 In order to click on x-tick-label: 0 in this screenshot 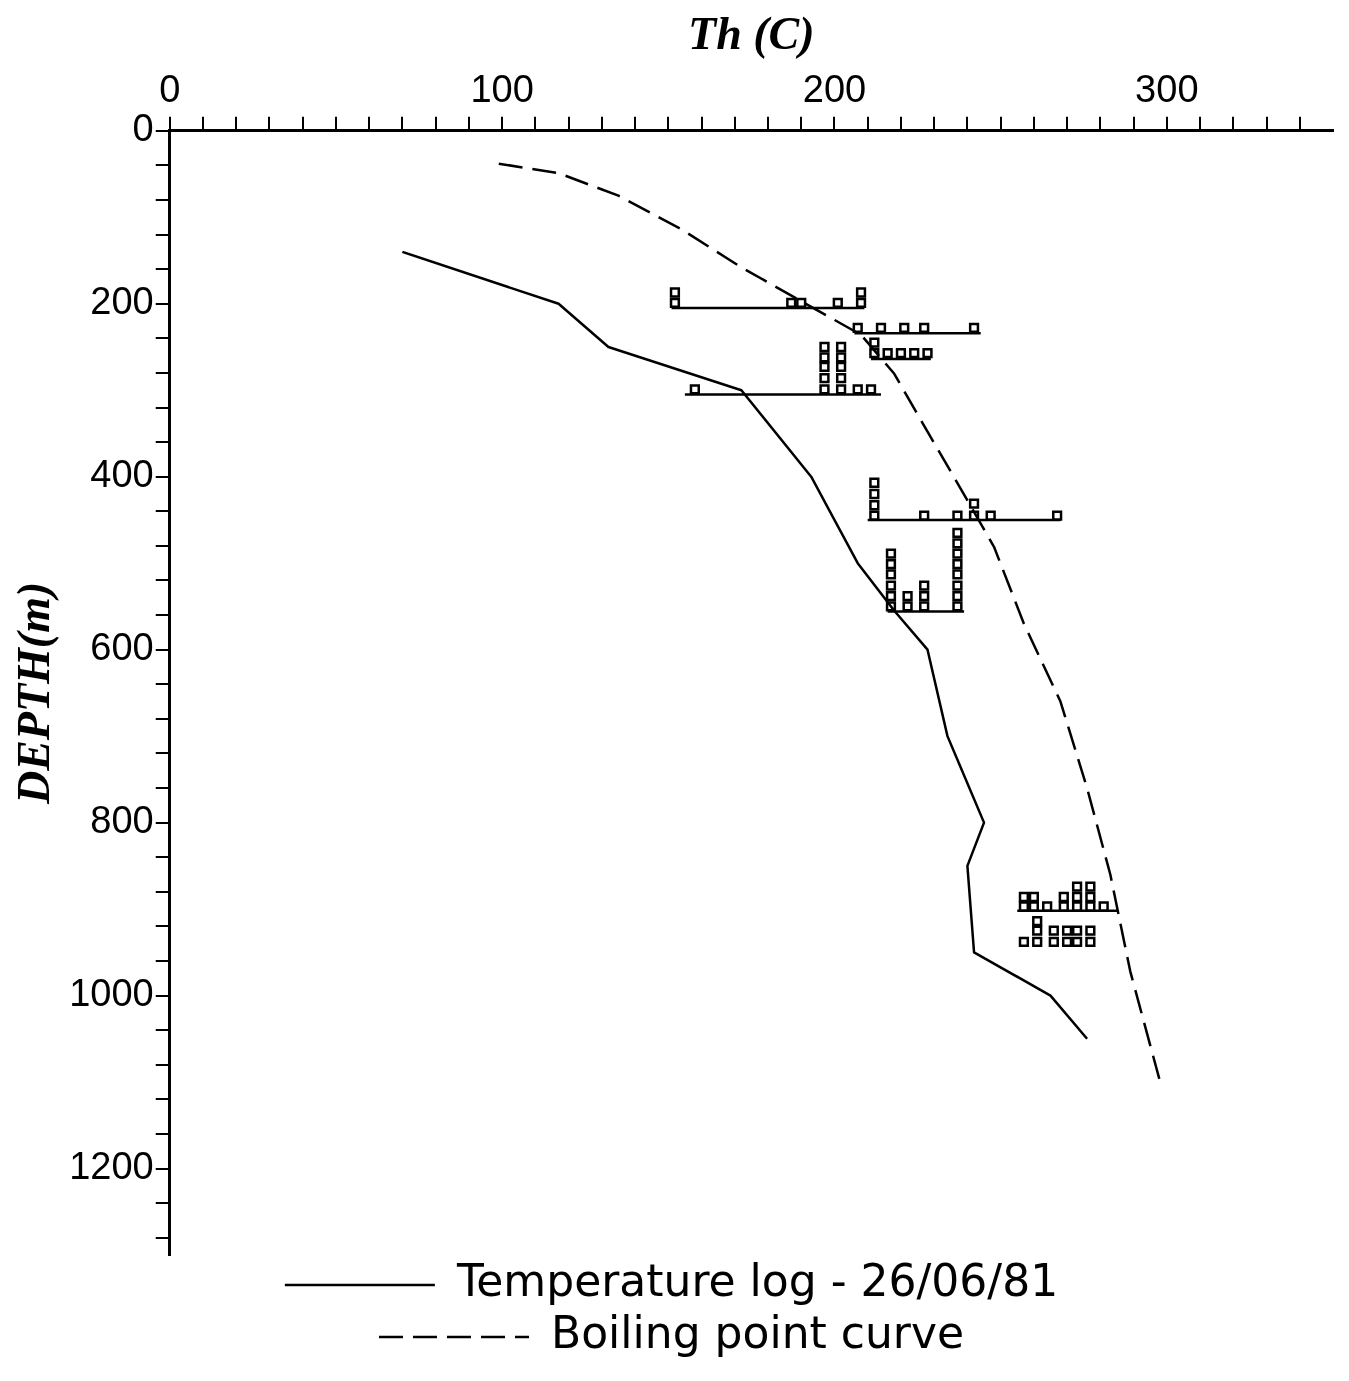, I will do `click(170, 89)`.